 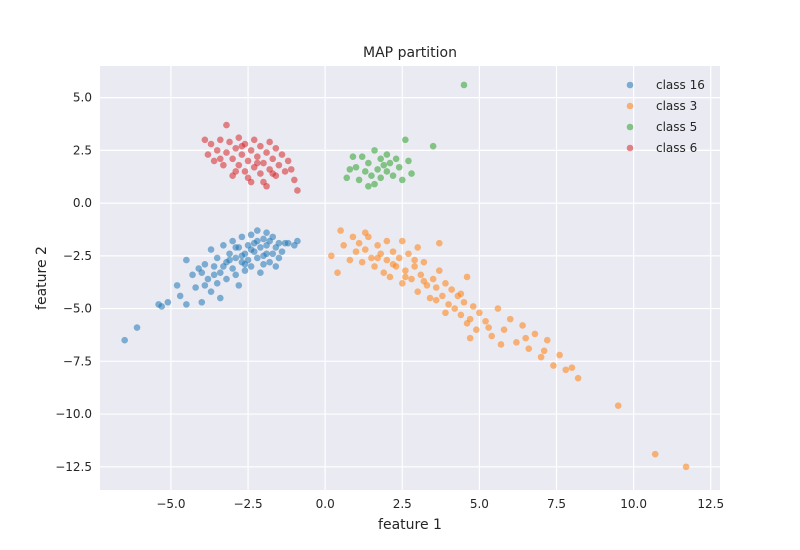 What do you see at coordinates (170, 504) in the screenshot?
I see `x-tick-label: −5.0` at bounding box center [170, 504].